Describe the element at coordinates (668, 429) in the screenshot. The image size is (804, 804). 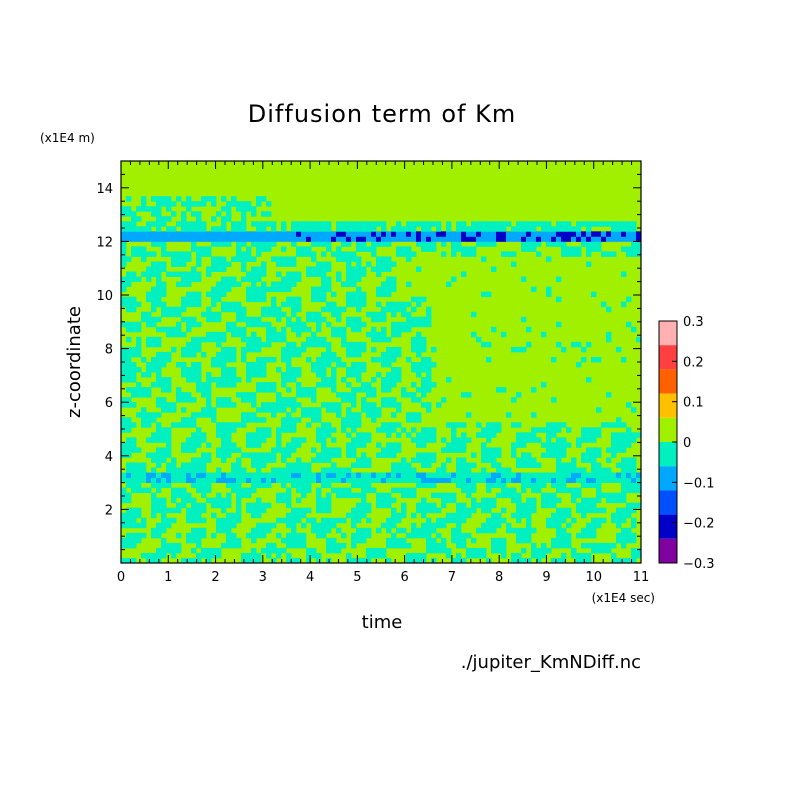
I see `colorbar-swatch` at that location.